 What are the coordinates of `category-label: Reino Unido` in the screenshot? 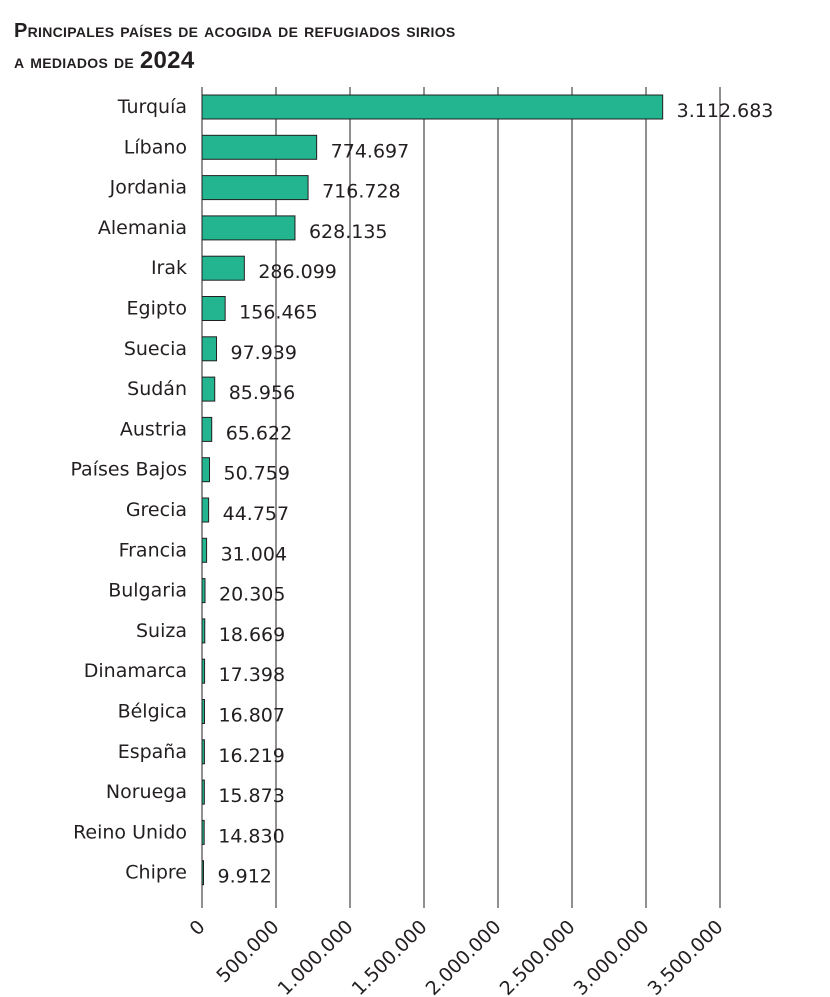 It's located at (130, 832).